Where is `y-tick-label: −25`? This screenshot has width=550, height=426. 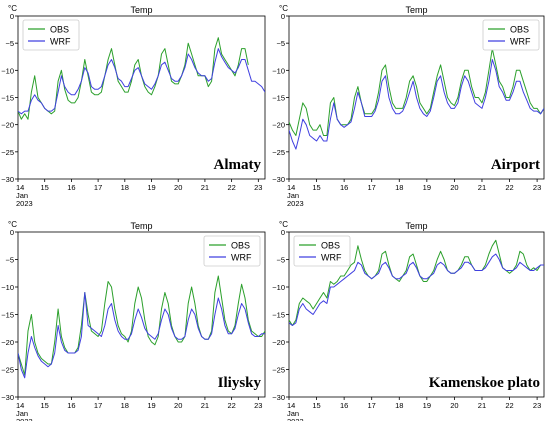 y-tick-label: −25 is located at coordinates (278, 370).